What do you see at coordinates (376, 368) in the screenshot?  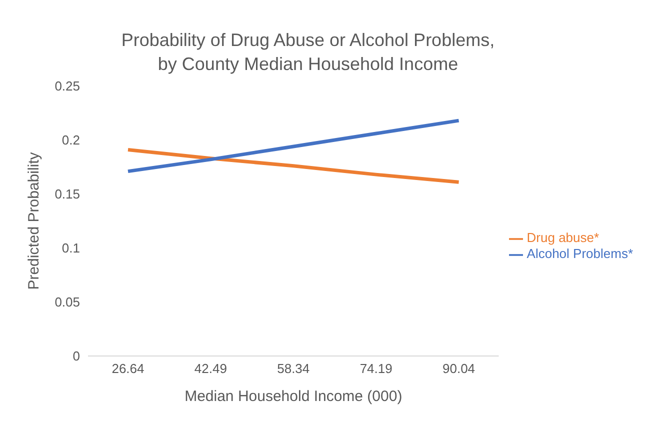 I see `x-tick-label: 74.19` at bounding box center [376, 368].